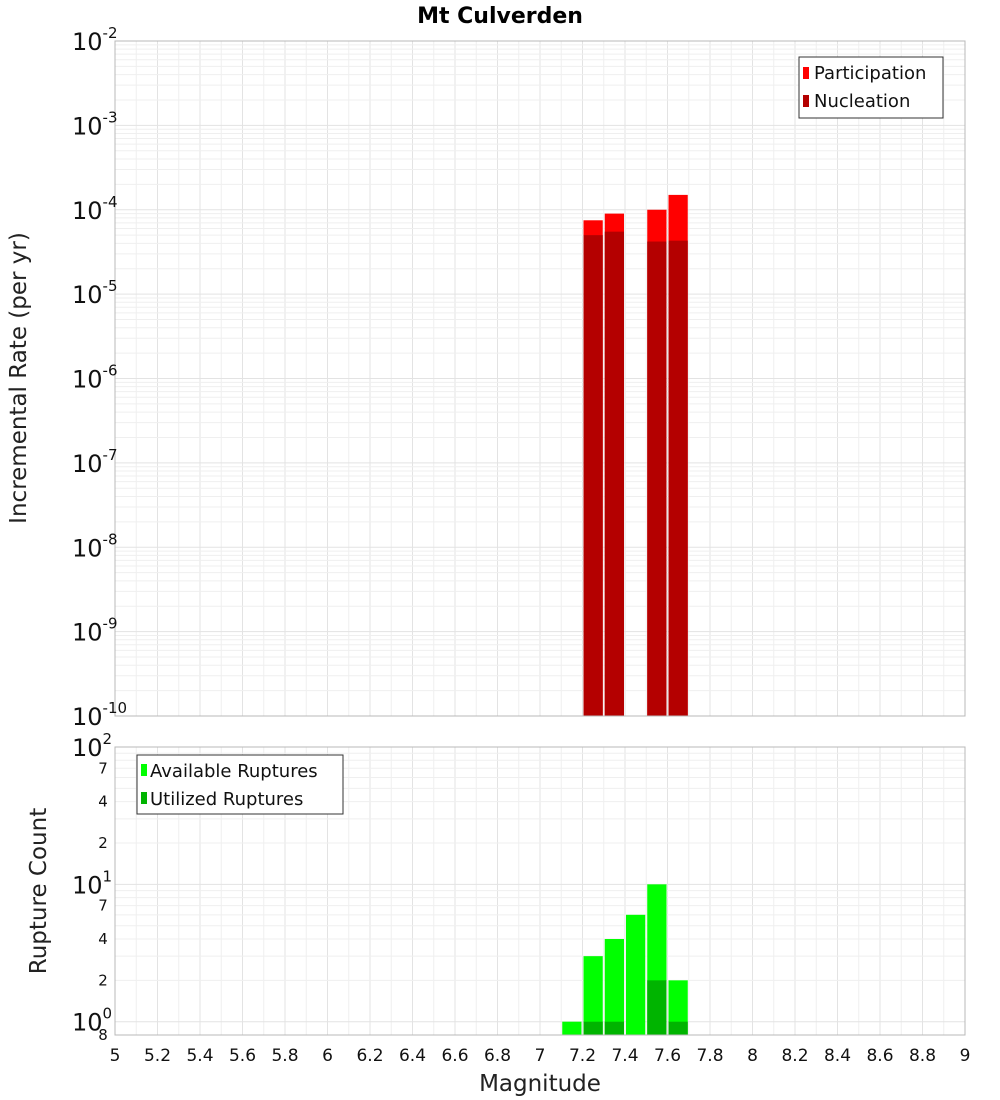 Image resolution: width=1000 pixels, height=1100 pixels. I want to click on nucleation-legend-label: Nucleation, so click(862, 101).